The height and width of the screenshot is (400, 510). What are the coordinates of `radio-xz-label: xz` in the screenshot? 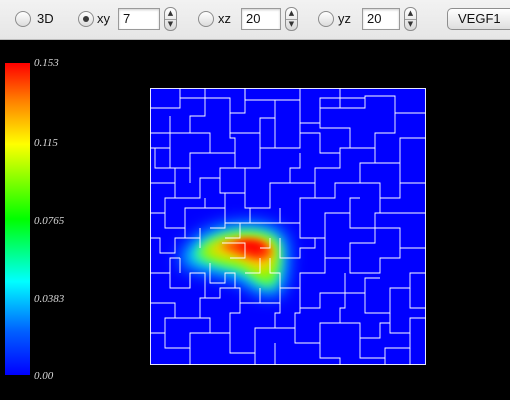 It's located at (224, 18).